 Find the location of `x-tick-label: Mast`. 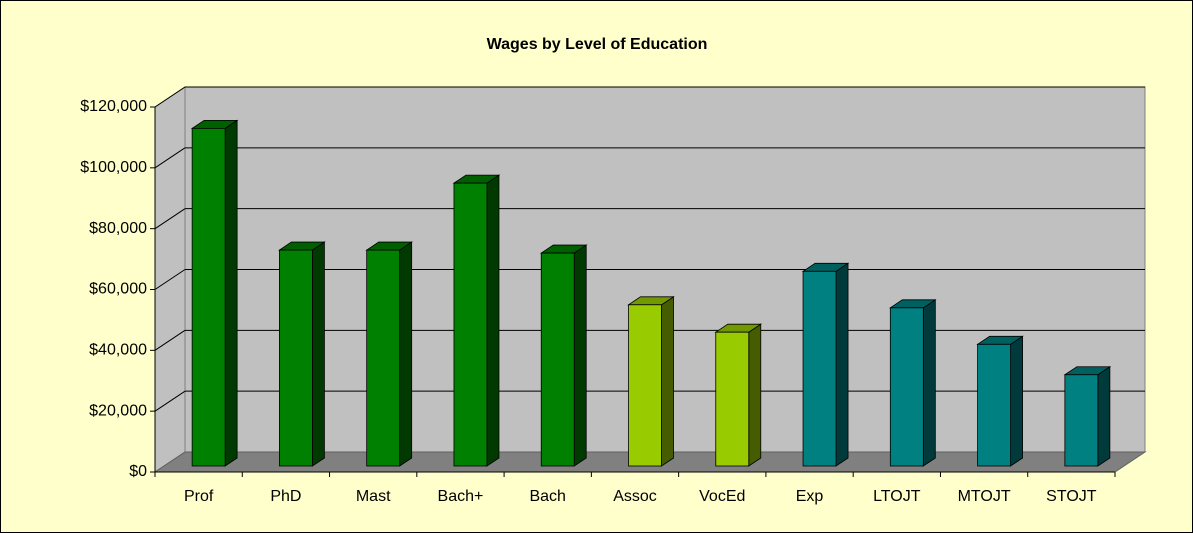

x-tick-label: Mast is located at coordinates (373, 496).